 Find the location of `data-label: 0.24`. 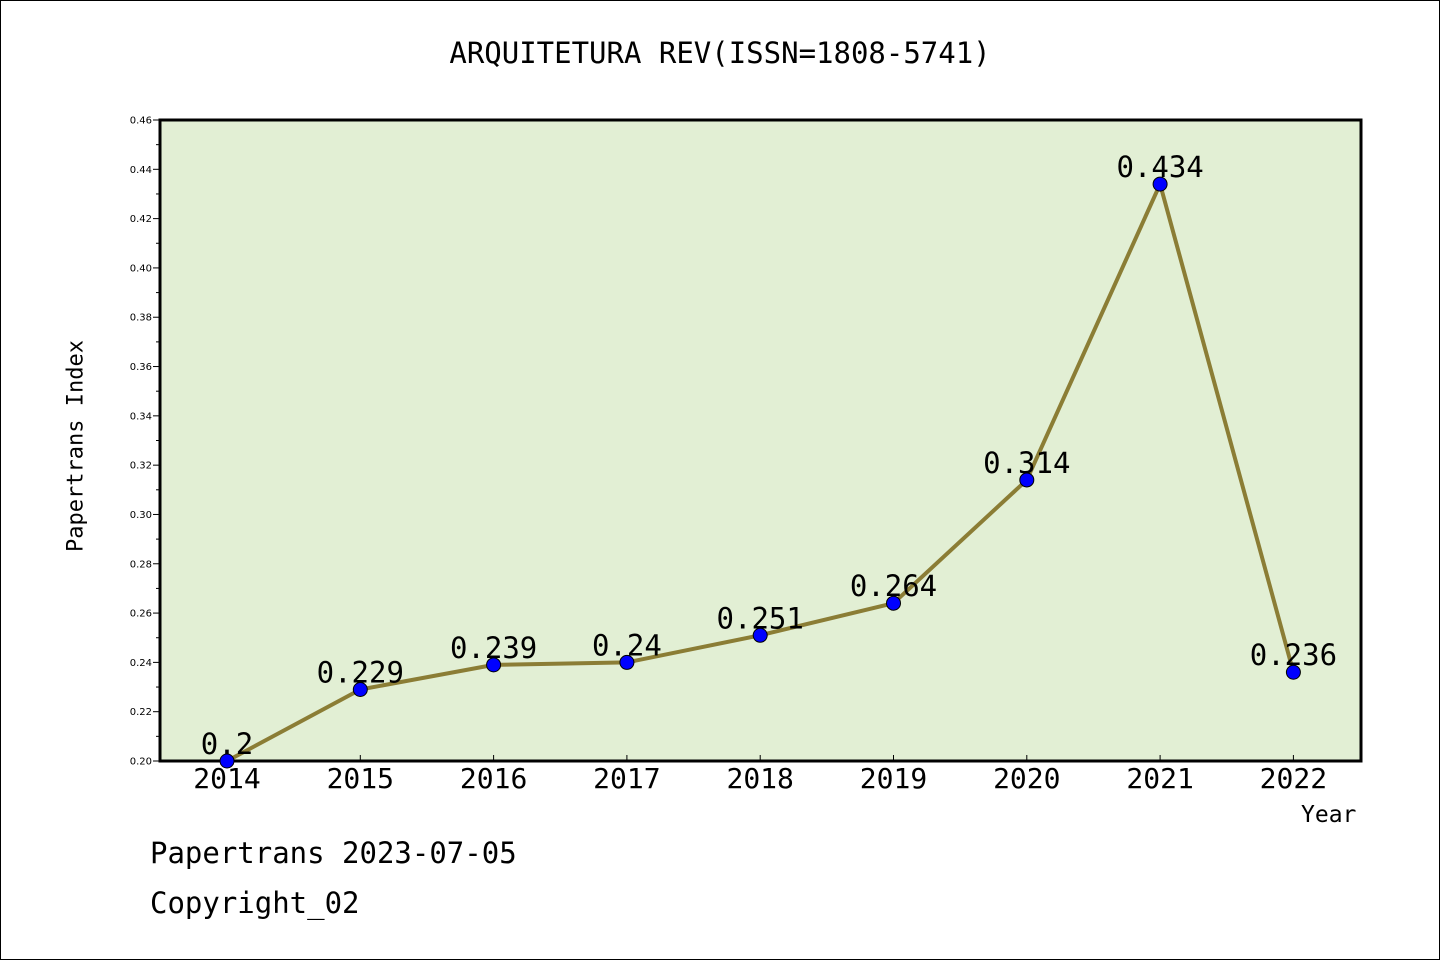

data-label: 0.24 is located at coordinates (627, 645).